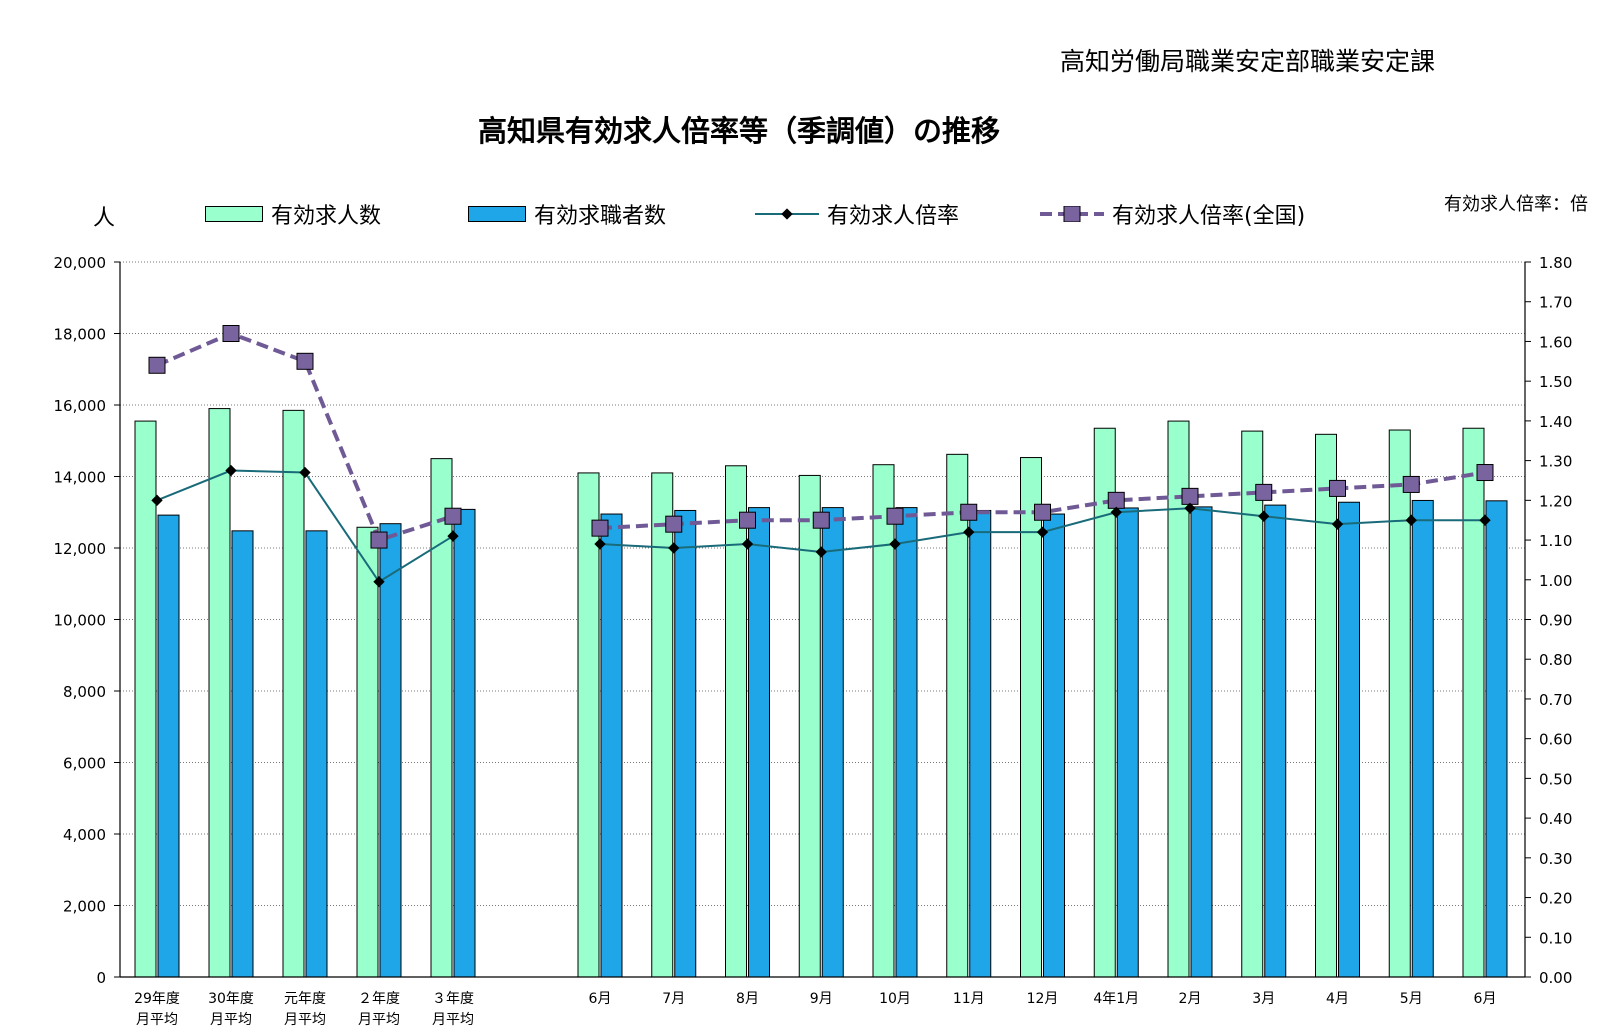 The image size is (1600, 1033). Describe the element at coordinates (821, 999) in the screenshot. I see `x-tick-label: 9月` at that location.